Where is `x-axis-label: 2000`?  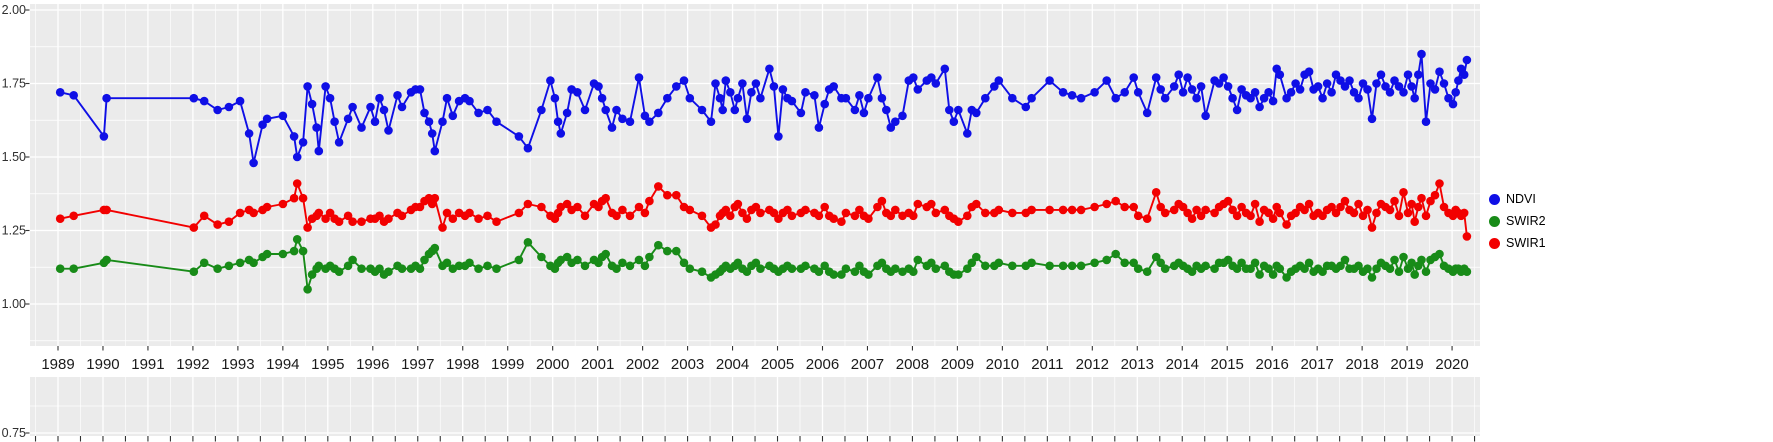
x-axis-label: 2000 is located at coordinates (552, 364).